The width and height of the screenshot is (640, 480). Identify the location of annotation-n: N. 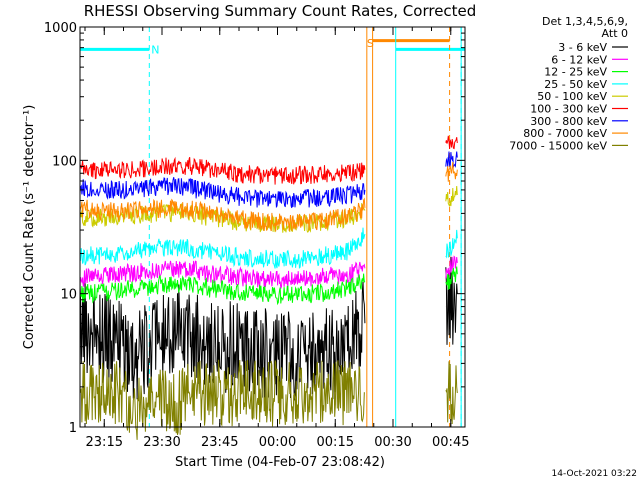
(155, 49).